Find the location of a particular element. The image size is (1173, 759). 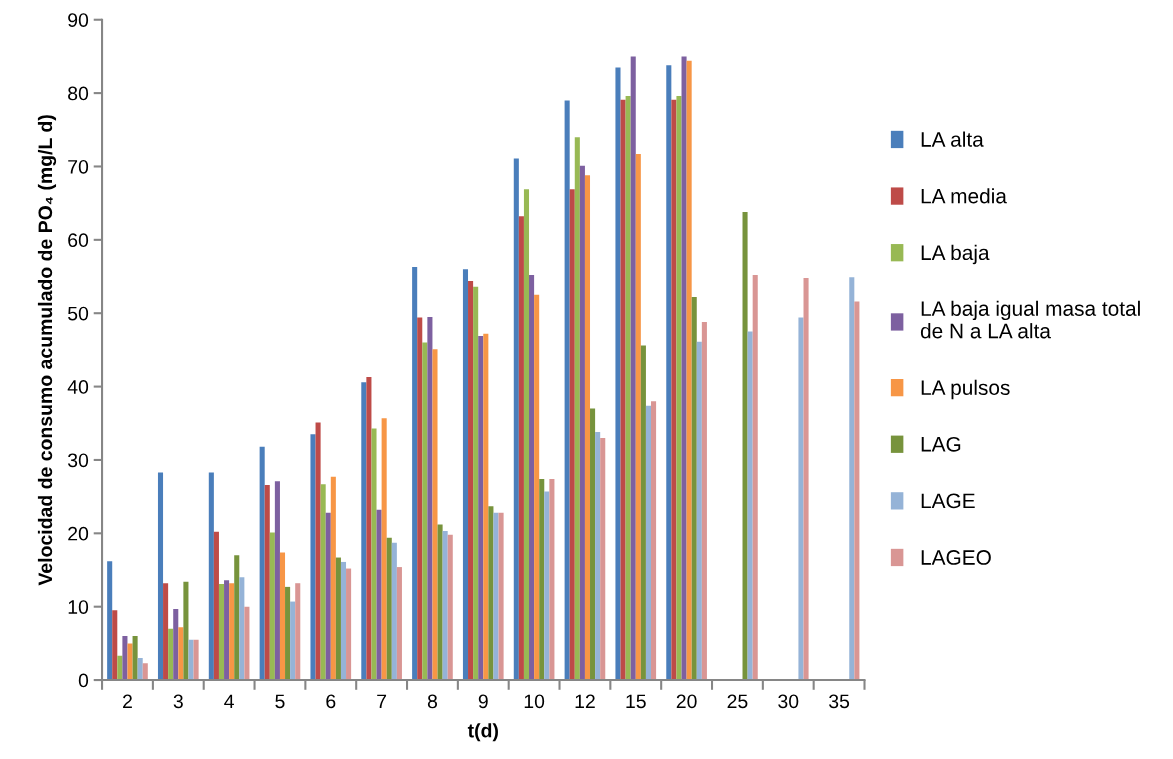

x-tick-label: 7 is located at coordinates (382, 701).